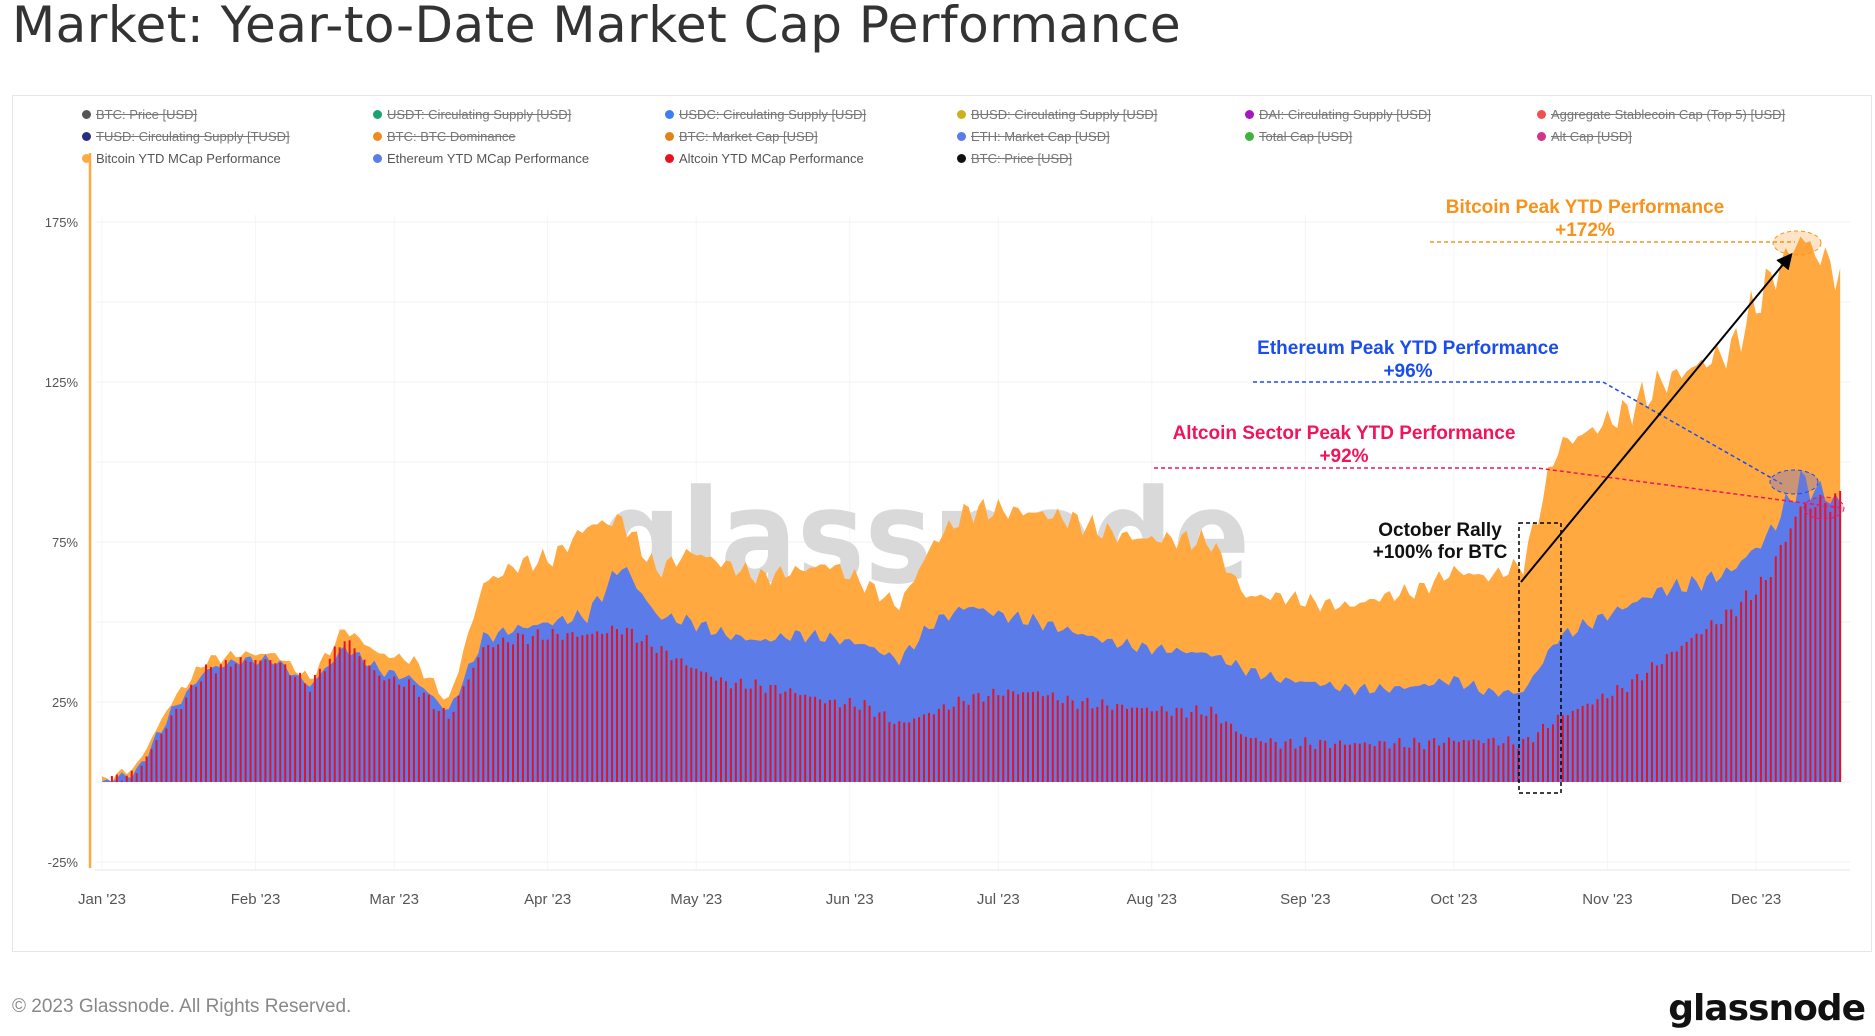 This screenshot has height=1036, width=1875. I want to click on legend-label: BTC: Price [USD], so click(147, 114).